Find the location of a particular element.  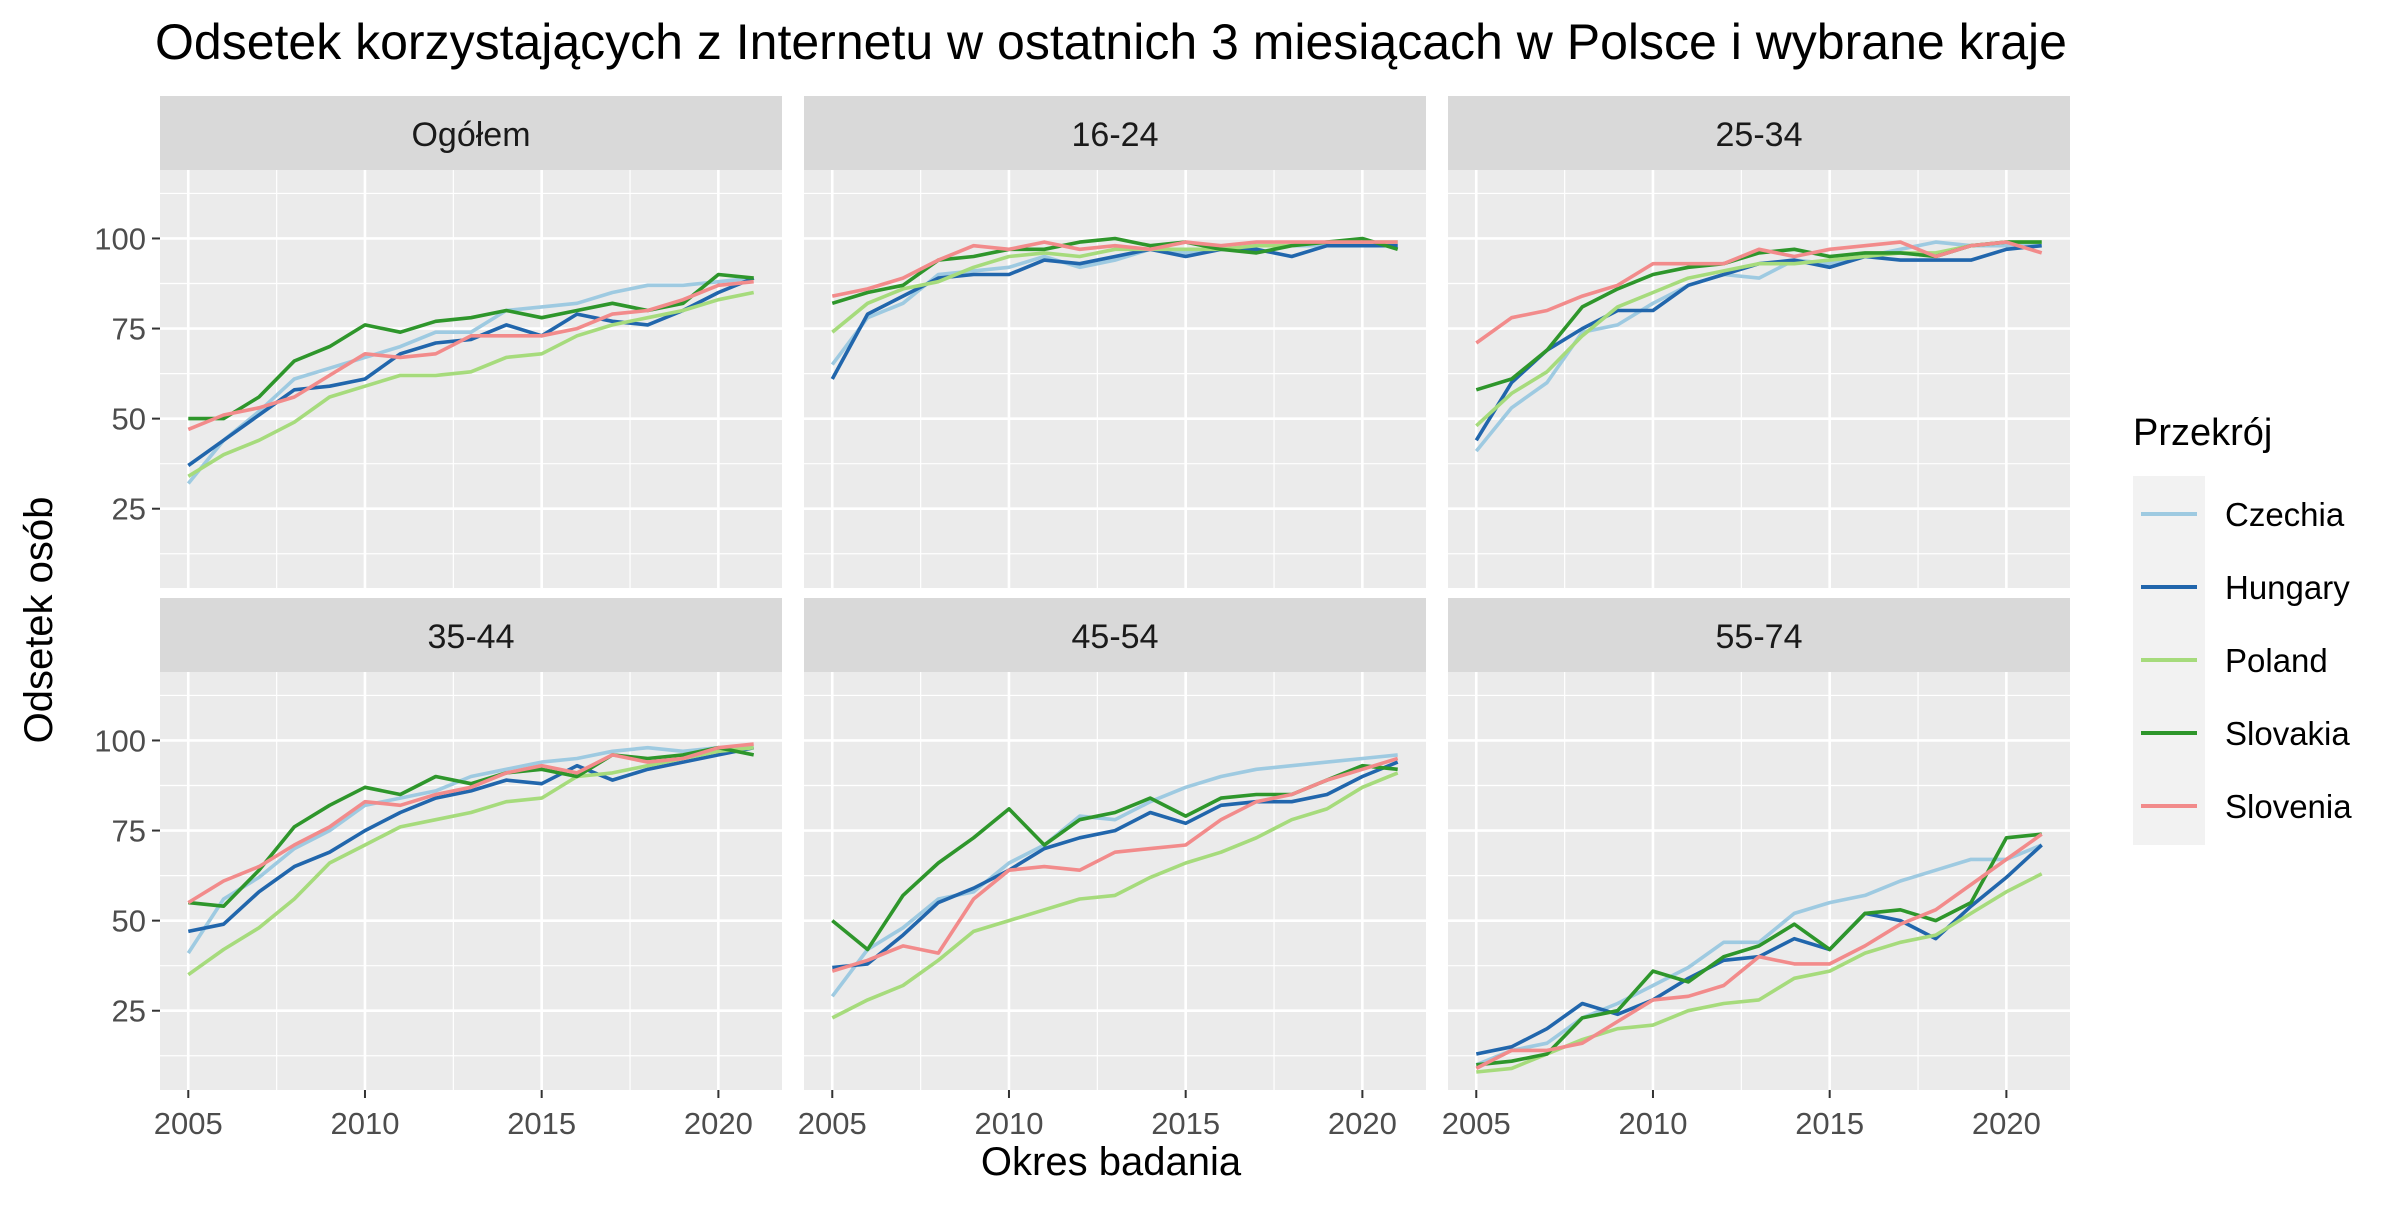

legend-entry: Hungary is located at coordinates (2287, 587).